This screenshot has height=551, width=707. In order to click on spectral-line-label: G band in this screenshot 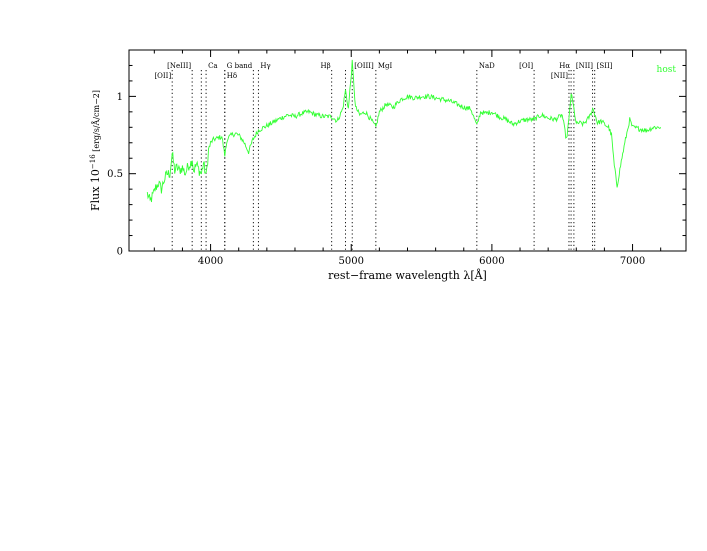, I will do `click(240, 66)`.